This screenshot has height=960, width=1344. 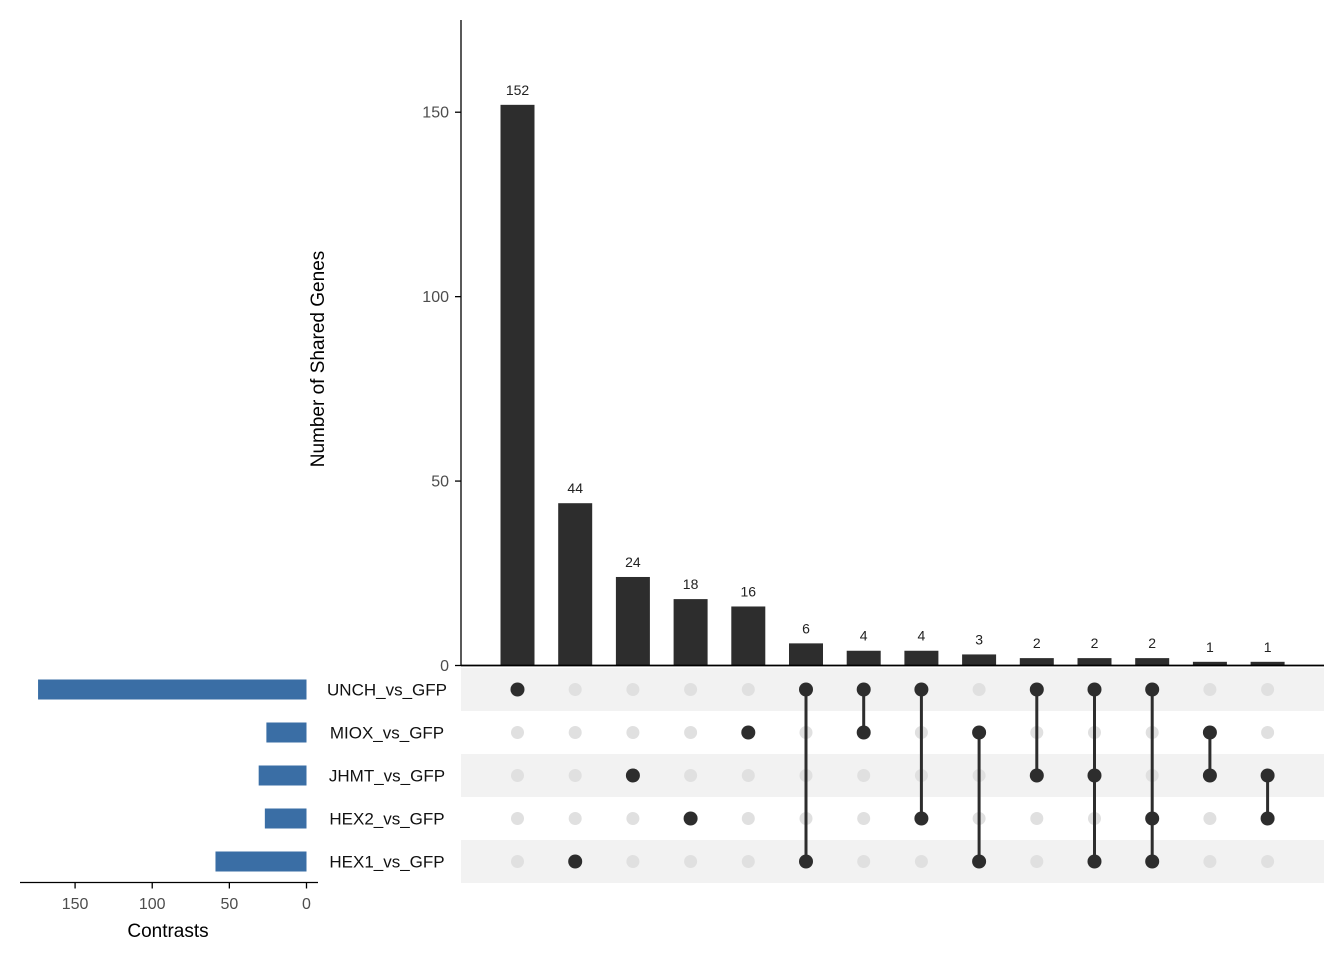 What do you see at coordinates (435, 113) in the screenshot?
I see `y-tick-label: 150` at bounding box center [435, 113].